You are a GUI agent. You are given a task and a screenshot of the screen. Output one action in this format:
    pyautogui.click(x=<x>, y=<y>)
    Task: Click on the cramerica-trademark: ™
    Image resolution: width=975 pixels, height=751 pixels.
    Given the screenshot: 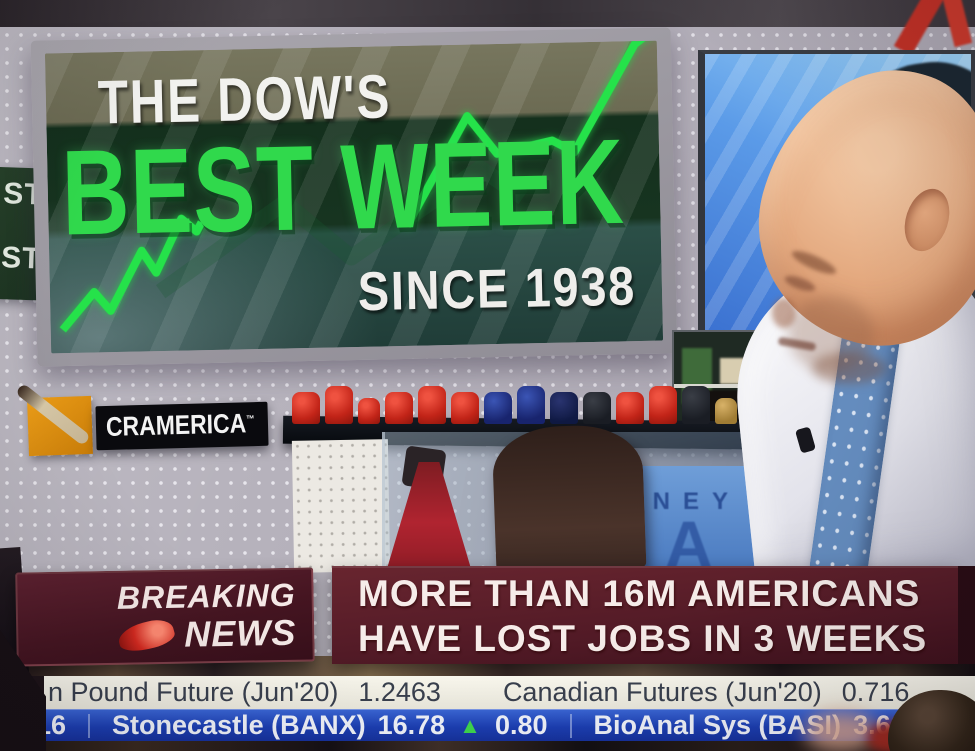 What is the action you would take?
    pyautogui.click(x=250, y=420)
    